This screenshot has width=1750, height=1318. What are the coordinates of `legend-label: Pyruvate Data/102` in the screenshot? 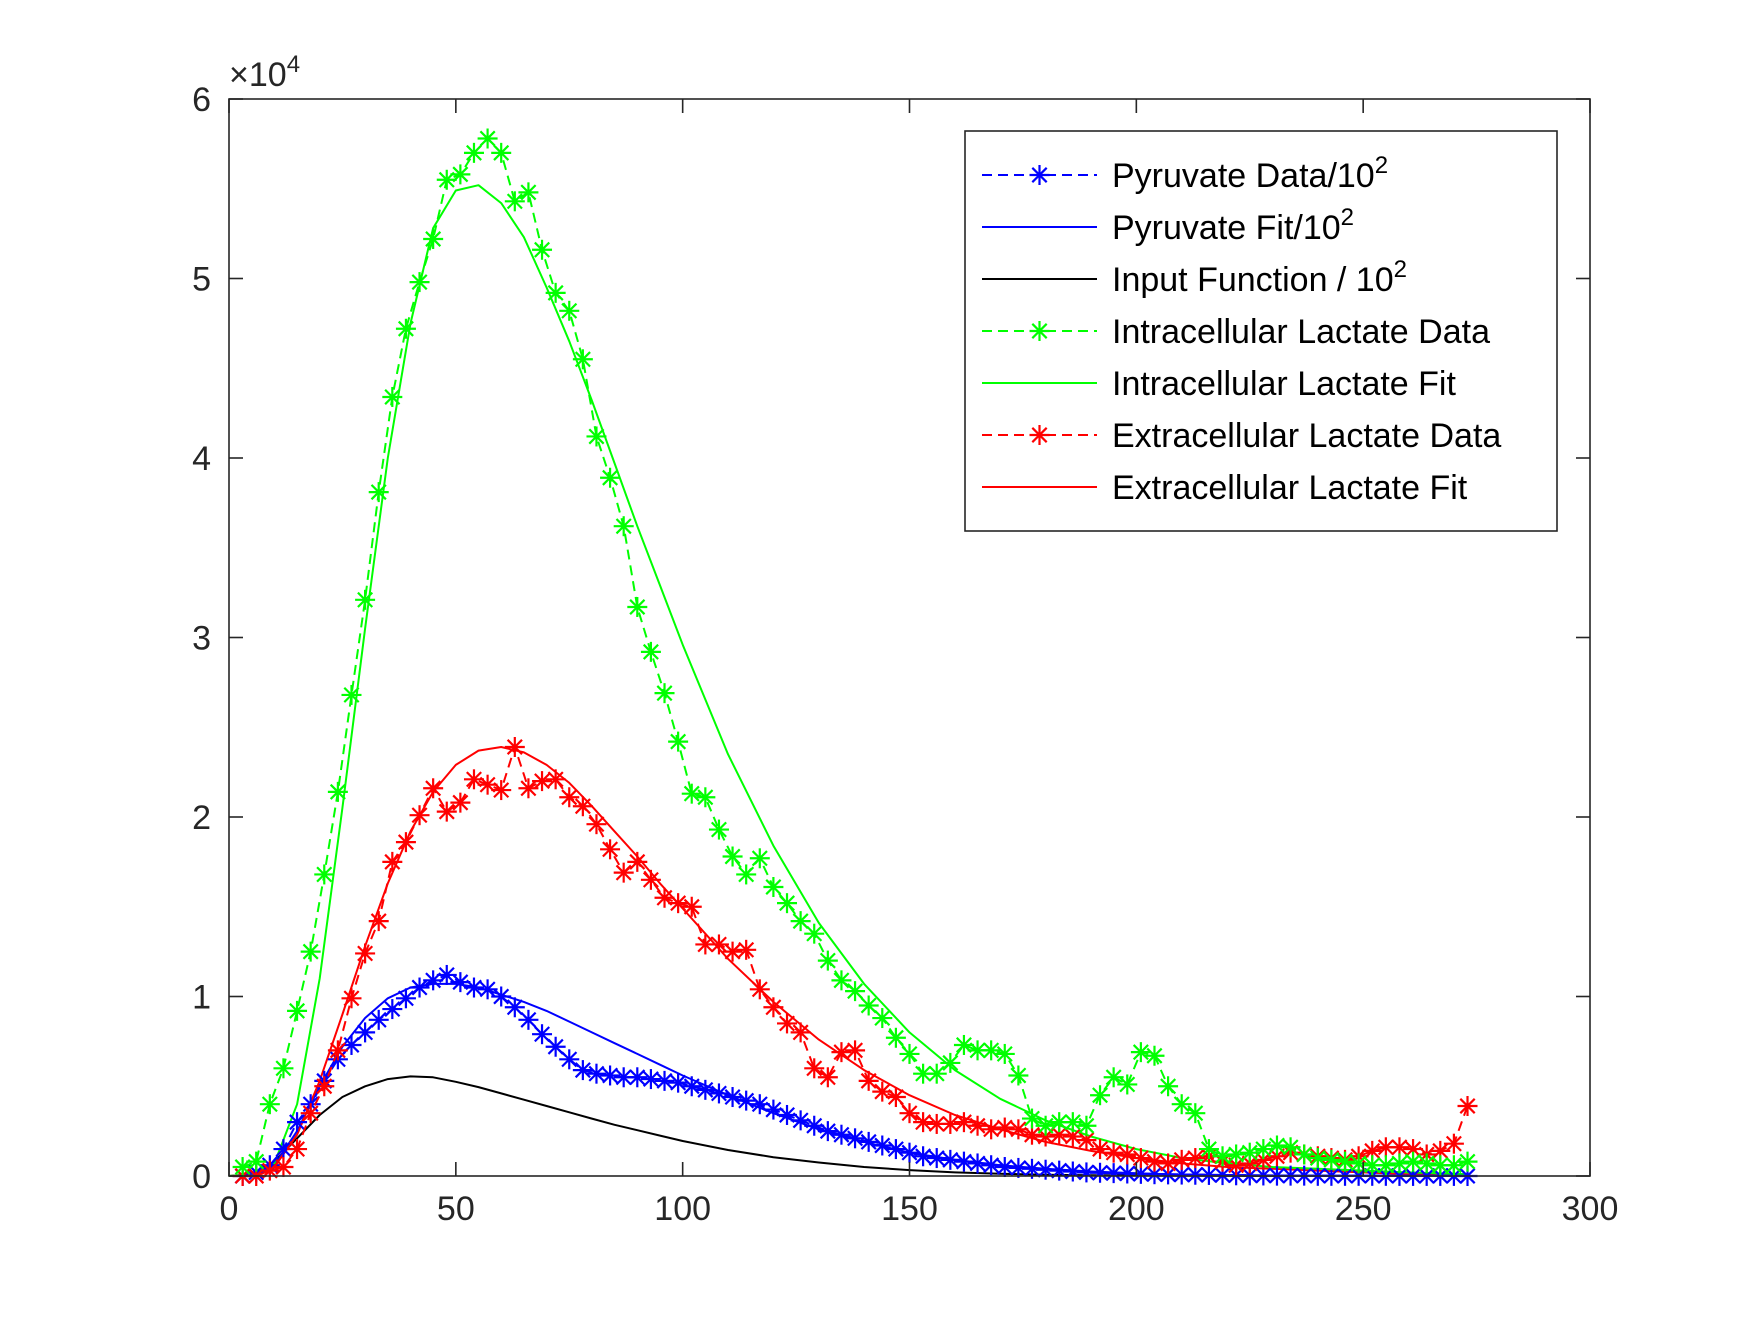 It's located at (1250, 173).